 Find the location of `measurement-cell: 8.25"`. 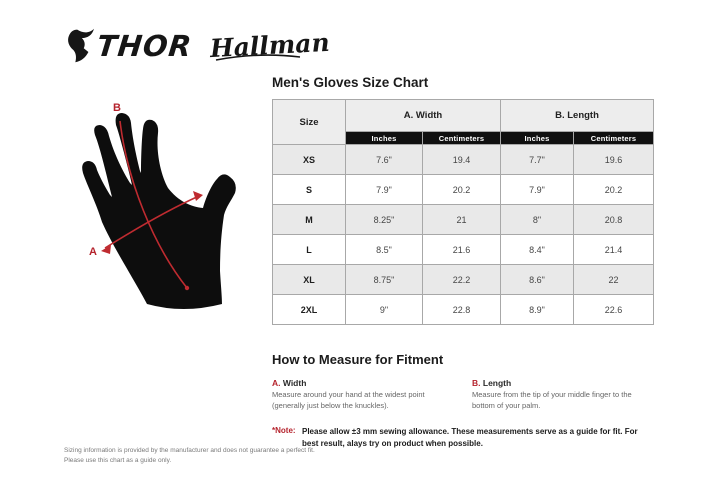

measurement-cell: 8.25" is located at coordinates (384, 219).